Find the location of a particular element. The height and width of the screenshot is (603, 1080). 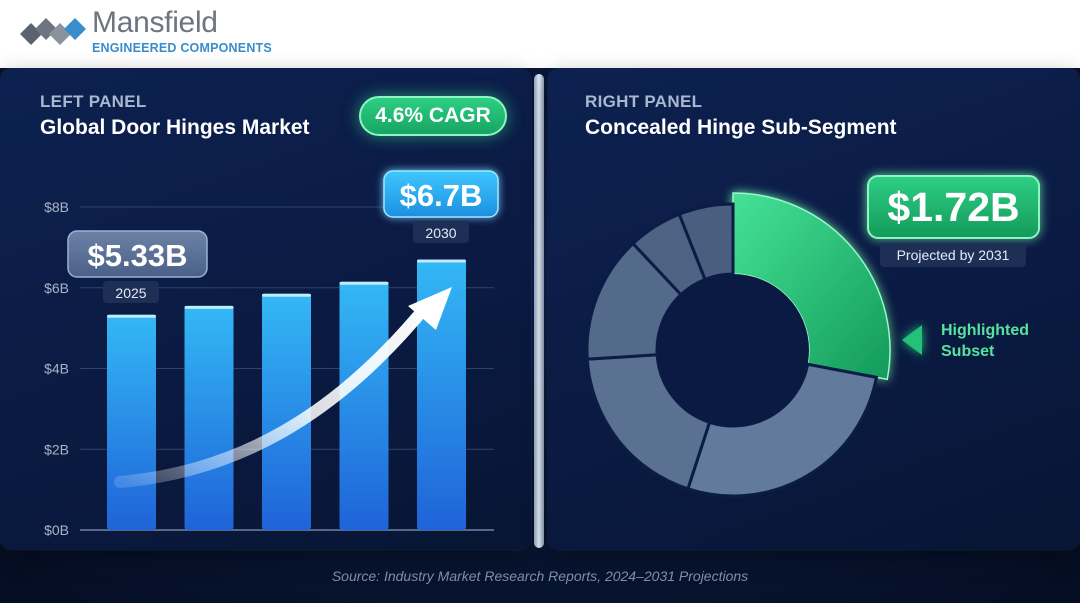

y-tick-label: $0B is located at coordinates (56, 530).